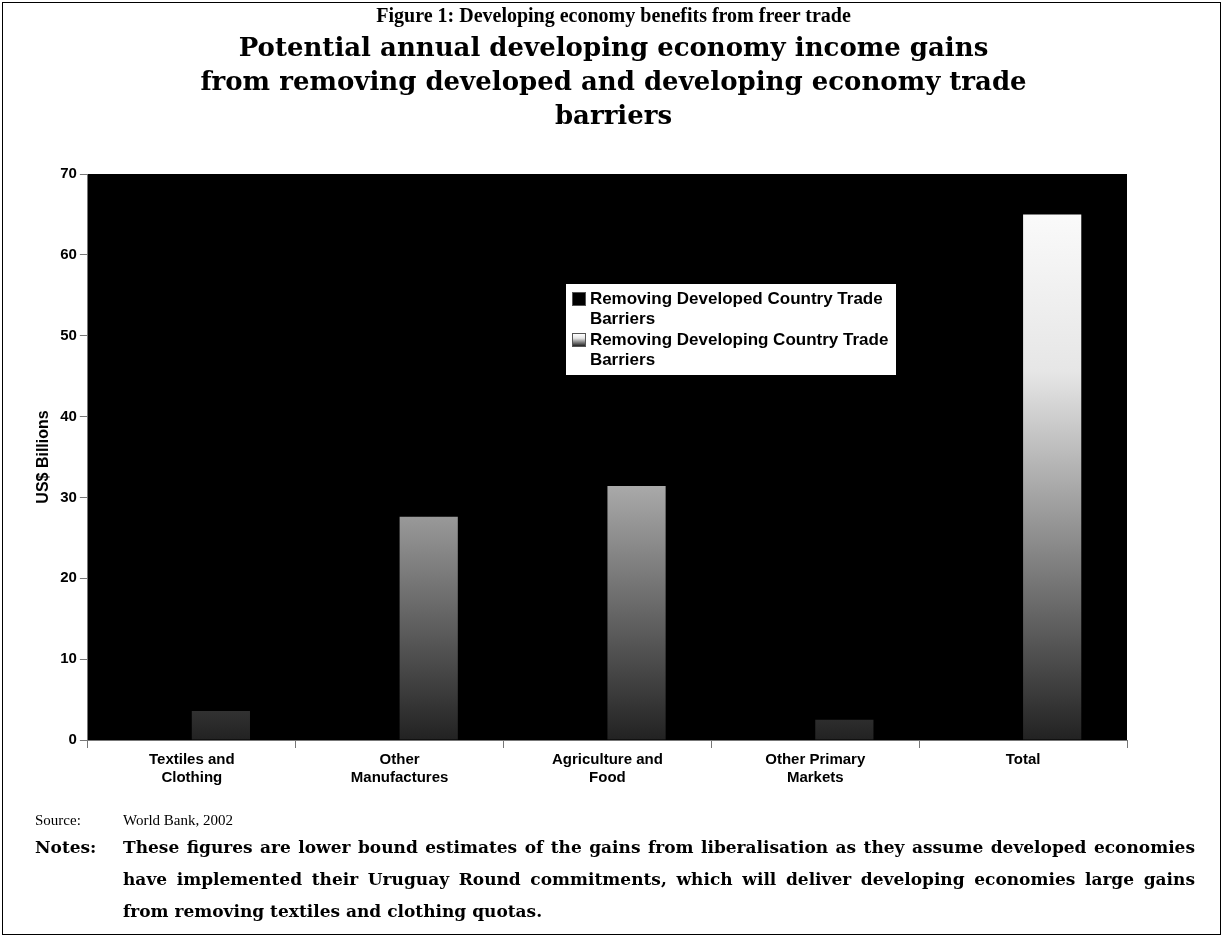 Image resolution: width=1227 pixels, height=937 pixels. What do you see at coordinates (815, 768) in the screenshot?
I see `x-tick-label: Other Primary Markets` at bounding box center [815, 768].